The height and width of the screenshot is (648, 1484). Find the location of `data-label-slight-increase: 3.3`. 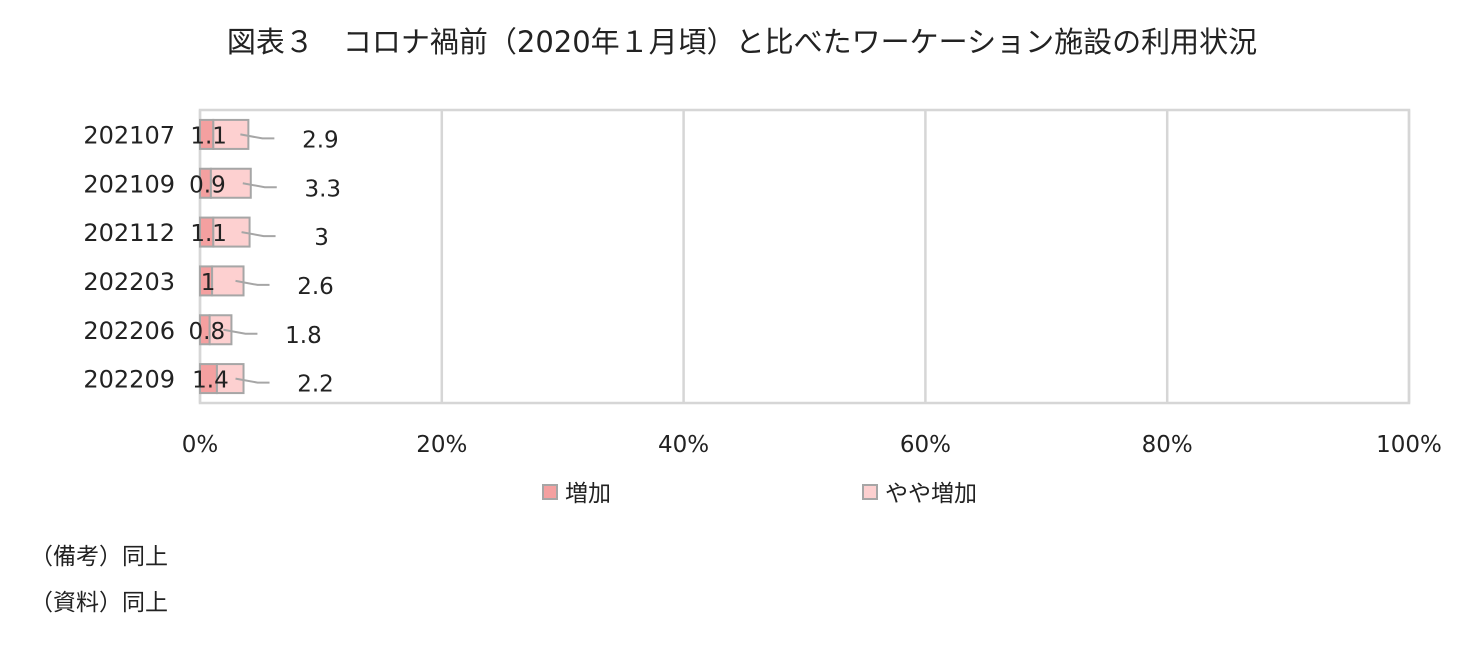

data-label-slight-increase: 3.3 is located at coordinates (322, 189).